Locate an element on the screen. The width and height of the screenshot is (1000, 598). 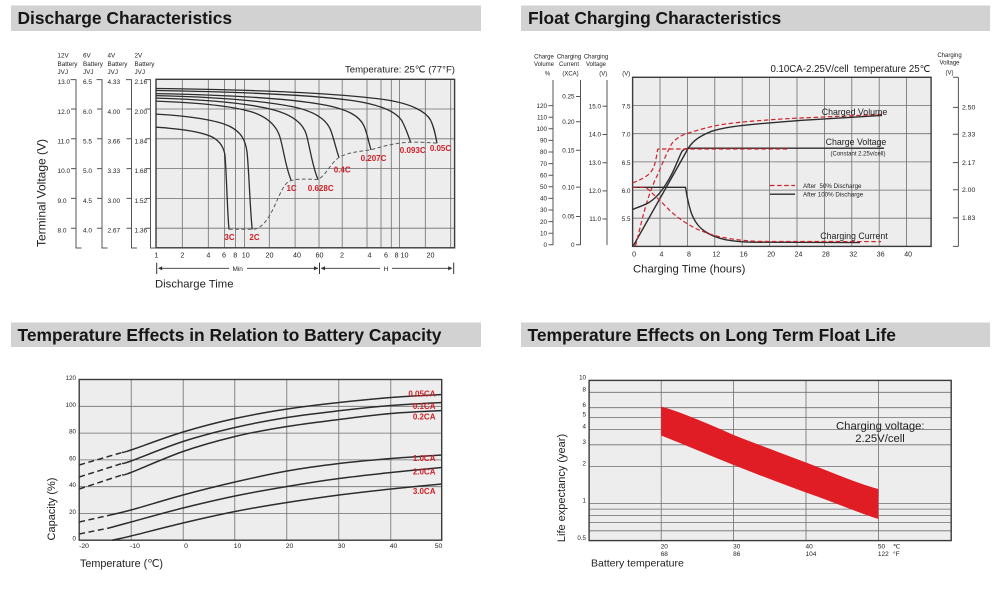
svg-text: 0.4C is located at coordinates (342, 170).